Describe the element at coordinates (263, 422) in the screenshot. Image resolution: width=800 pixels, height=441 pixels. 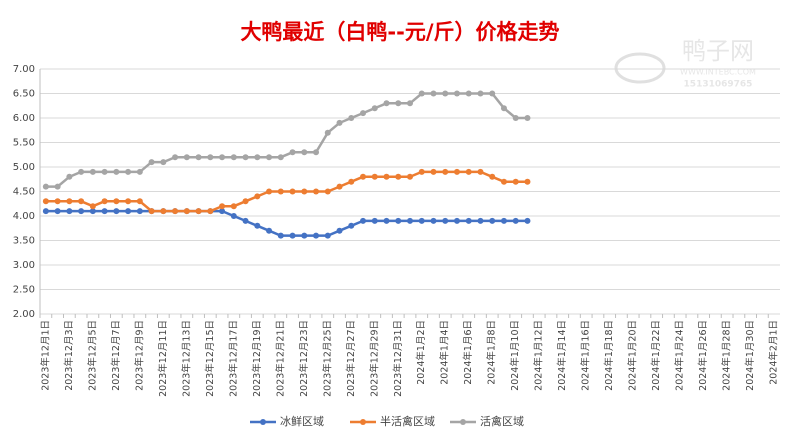
I see `legend-marker` at that location.